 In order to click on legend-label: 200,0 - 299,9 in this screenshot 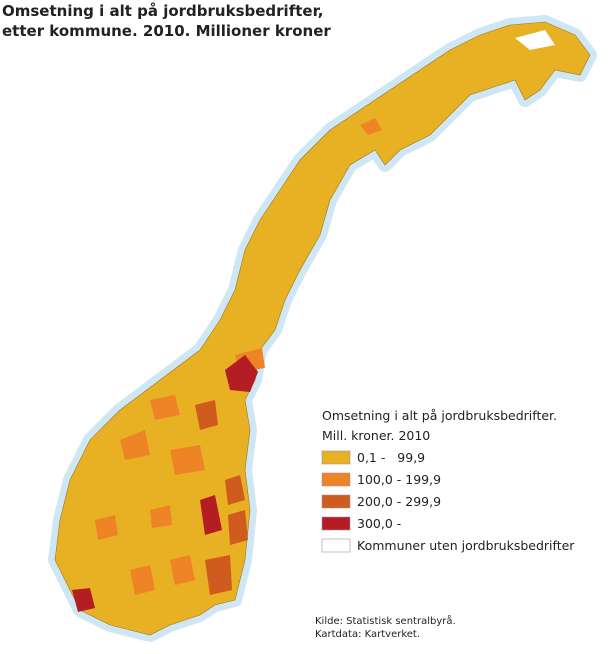, I will do `click(399, 501)`.